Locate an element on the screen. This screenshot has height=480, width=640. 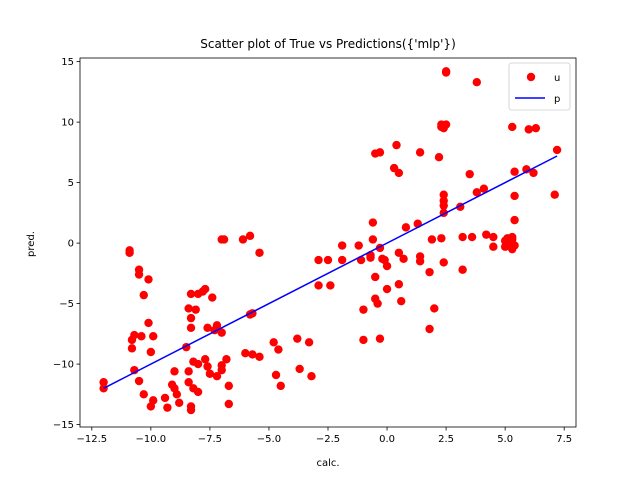
y-axis-label-group: pred. is located at coordinates (31, 244).